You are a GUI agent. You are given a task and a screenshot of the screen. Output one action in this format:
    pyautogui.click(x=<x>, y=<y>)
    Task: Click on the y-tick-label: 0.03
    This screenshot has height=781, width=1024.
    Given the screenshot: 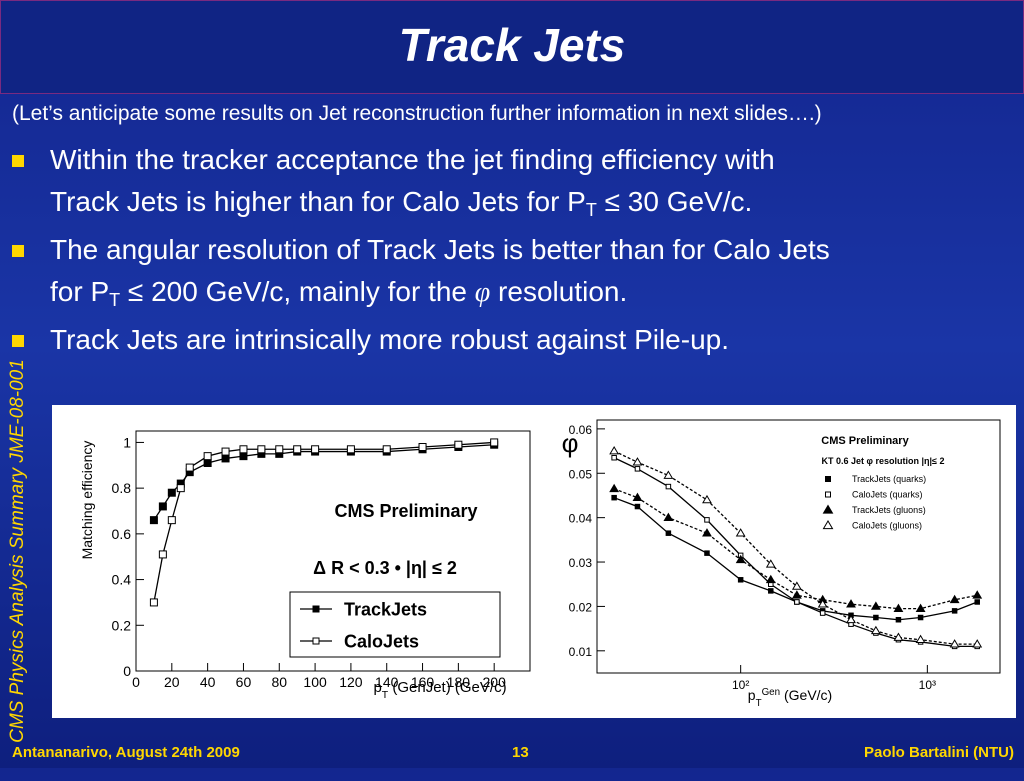 What is the action you would take?
    pyautogui.click(x=581, y=563)
    